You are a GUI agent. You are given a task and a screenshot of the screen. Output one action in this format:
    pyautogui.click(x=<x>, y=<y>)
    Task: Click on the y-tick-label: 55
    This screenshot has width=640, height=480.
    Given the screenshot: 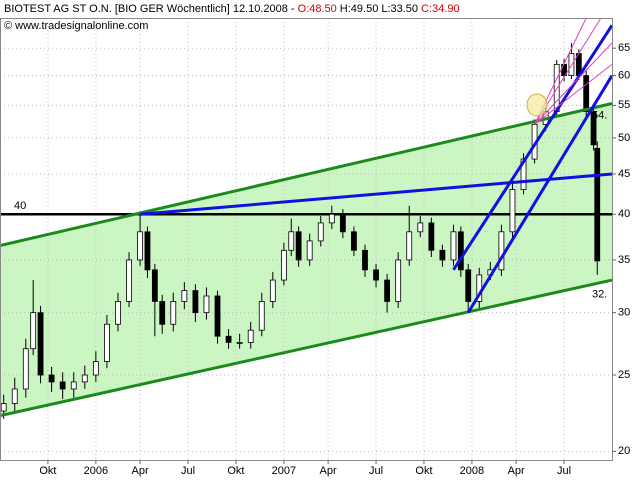 What is the action you would take?
    pyautogui.click(x=624, y=105)
    